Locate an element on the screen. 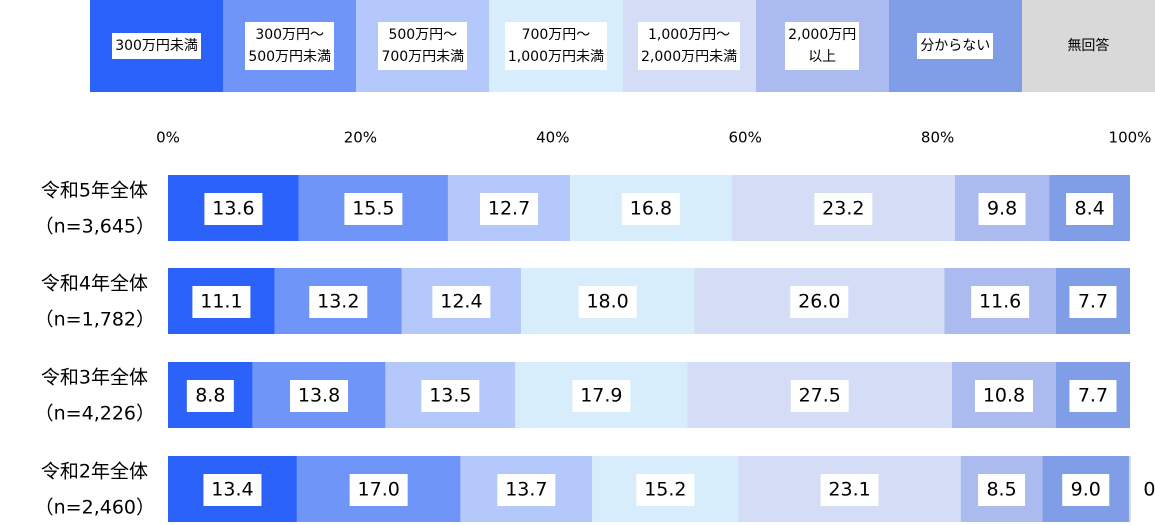 This screenshot has height=525, width=1155. value-label-group: 9.0 is located at coordinates (1086, 490).